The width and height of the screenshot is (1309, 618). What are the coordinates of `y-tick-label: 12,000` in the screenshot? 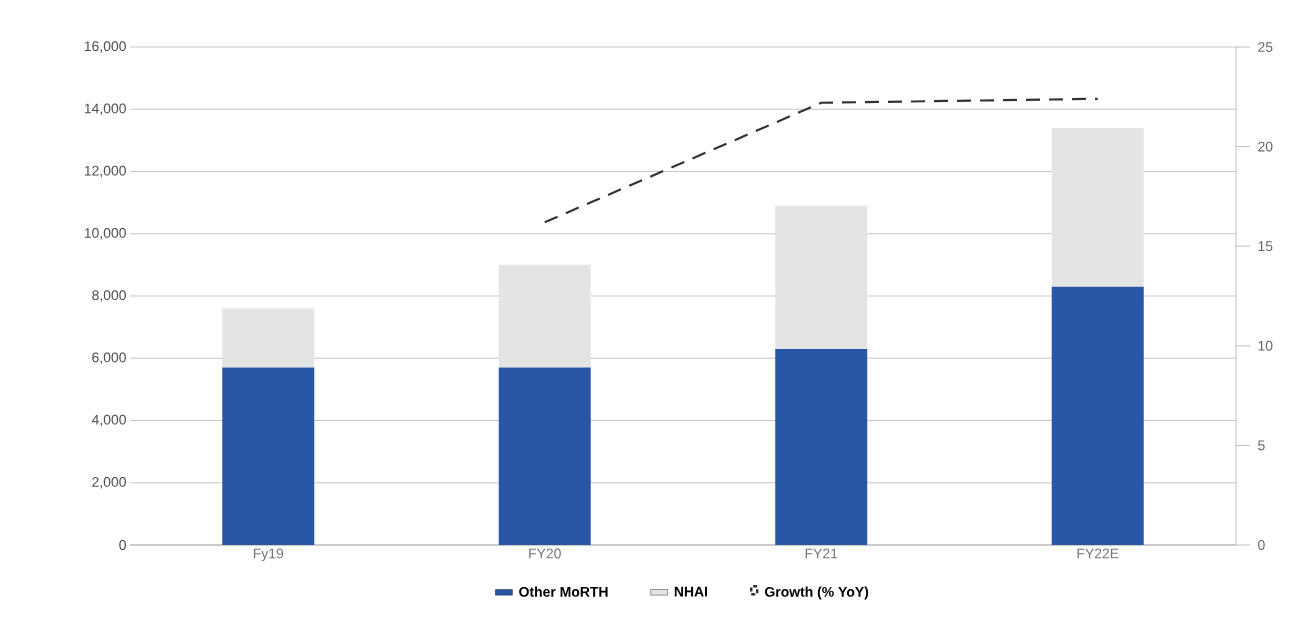 It's located at (105, 171).